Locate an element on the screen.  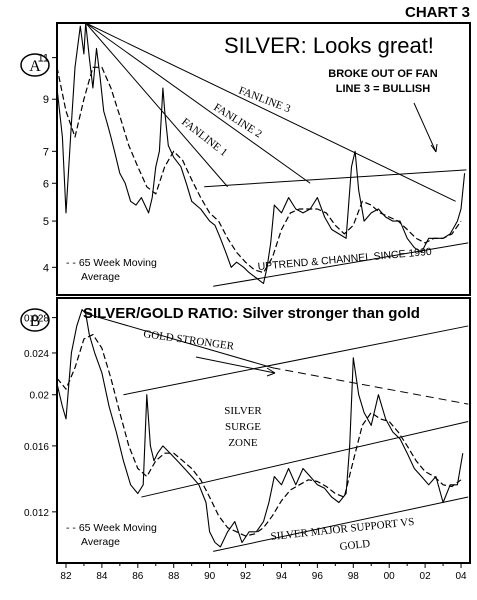
breakout-arrowhead is located at coordinates (434, 148).